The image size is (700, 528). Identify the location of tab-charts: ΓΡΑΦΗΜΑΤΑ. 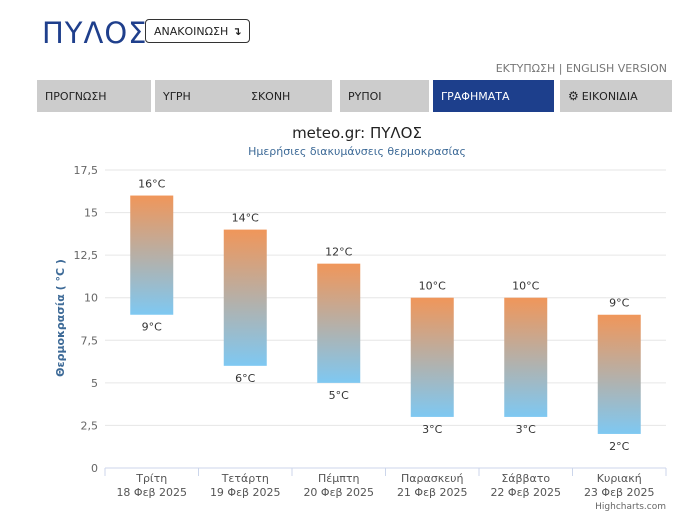
(493, 96).